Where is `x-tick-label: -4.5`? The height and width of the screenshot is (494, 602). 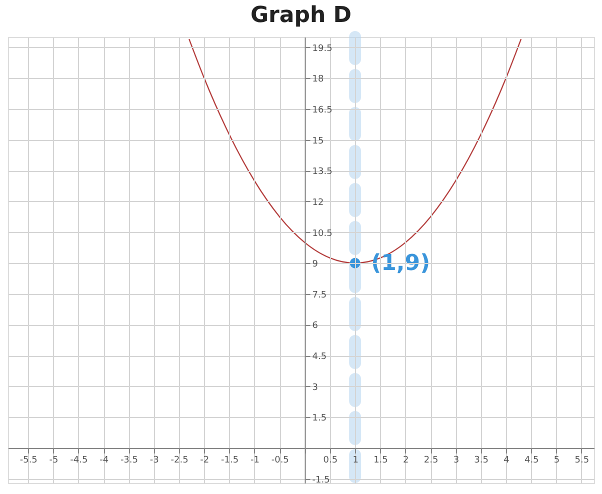
x-tick-label: -4.5 is located at coordinates (79, 461).